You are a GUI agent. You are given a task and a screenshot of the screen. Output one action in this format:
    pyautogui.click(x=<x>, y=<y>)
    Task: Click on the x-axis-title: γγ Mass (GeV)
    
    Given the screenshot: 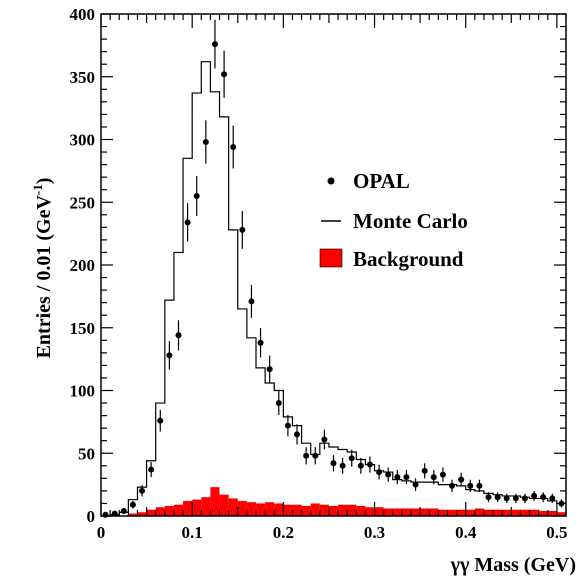 What is the action you would take?
    pyautogui.click(x=513, y=565)
    